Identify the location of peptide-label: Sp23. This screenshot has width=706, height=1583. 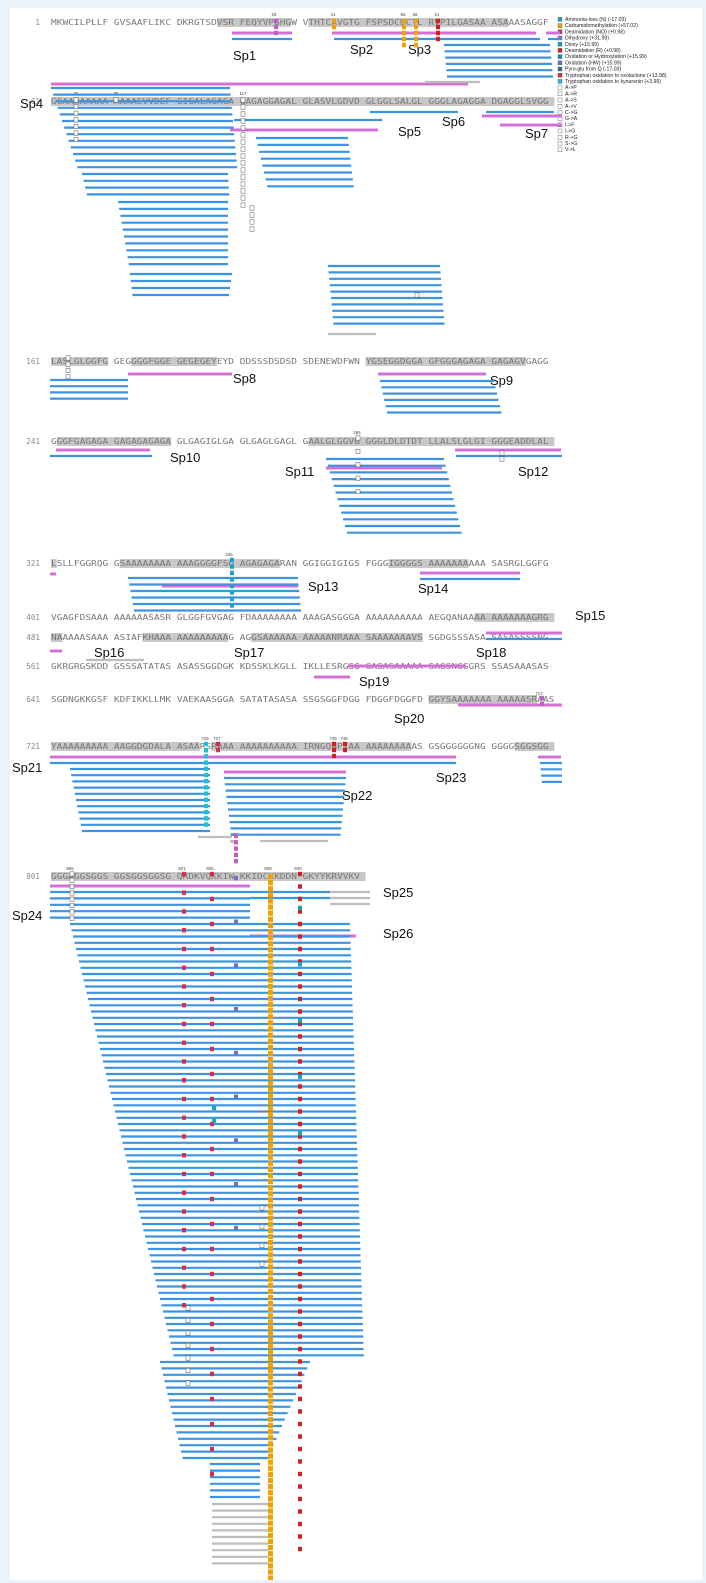
(451, 777).